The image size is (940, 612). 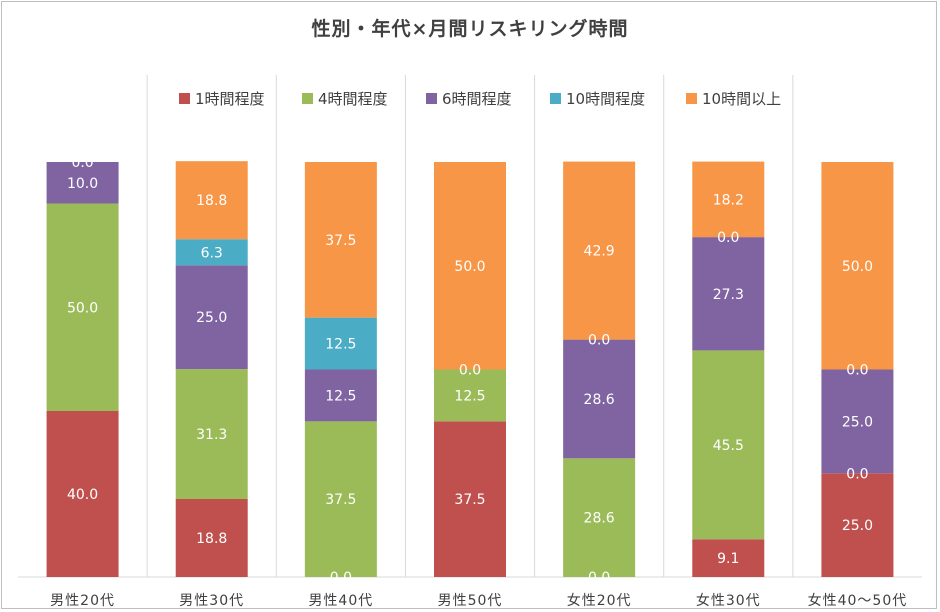 I want to click on data-label-4-2: 12.5, so click(x=469, y=396).